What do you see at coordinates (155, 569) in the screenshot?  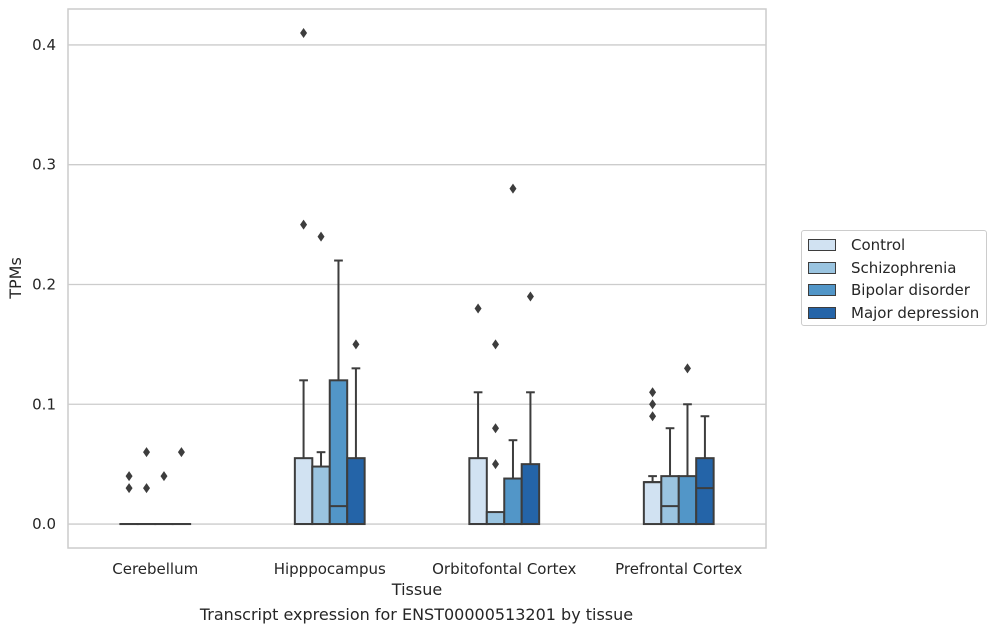 I see `x-tick-label: Cerebellum` at bounding box center [155, 569].